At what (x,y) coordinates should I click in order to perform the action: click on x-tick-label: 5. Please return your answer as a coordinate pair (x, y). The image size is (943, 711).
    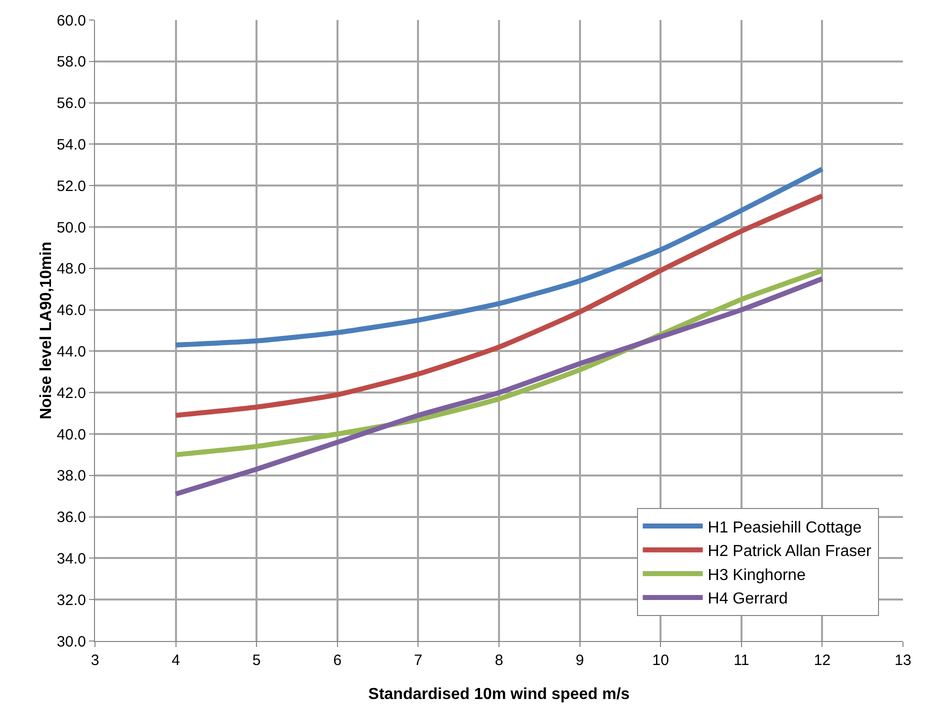
    Looking at the image, I should click on (256, 660).